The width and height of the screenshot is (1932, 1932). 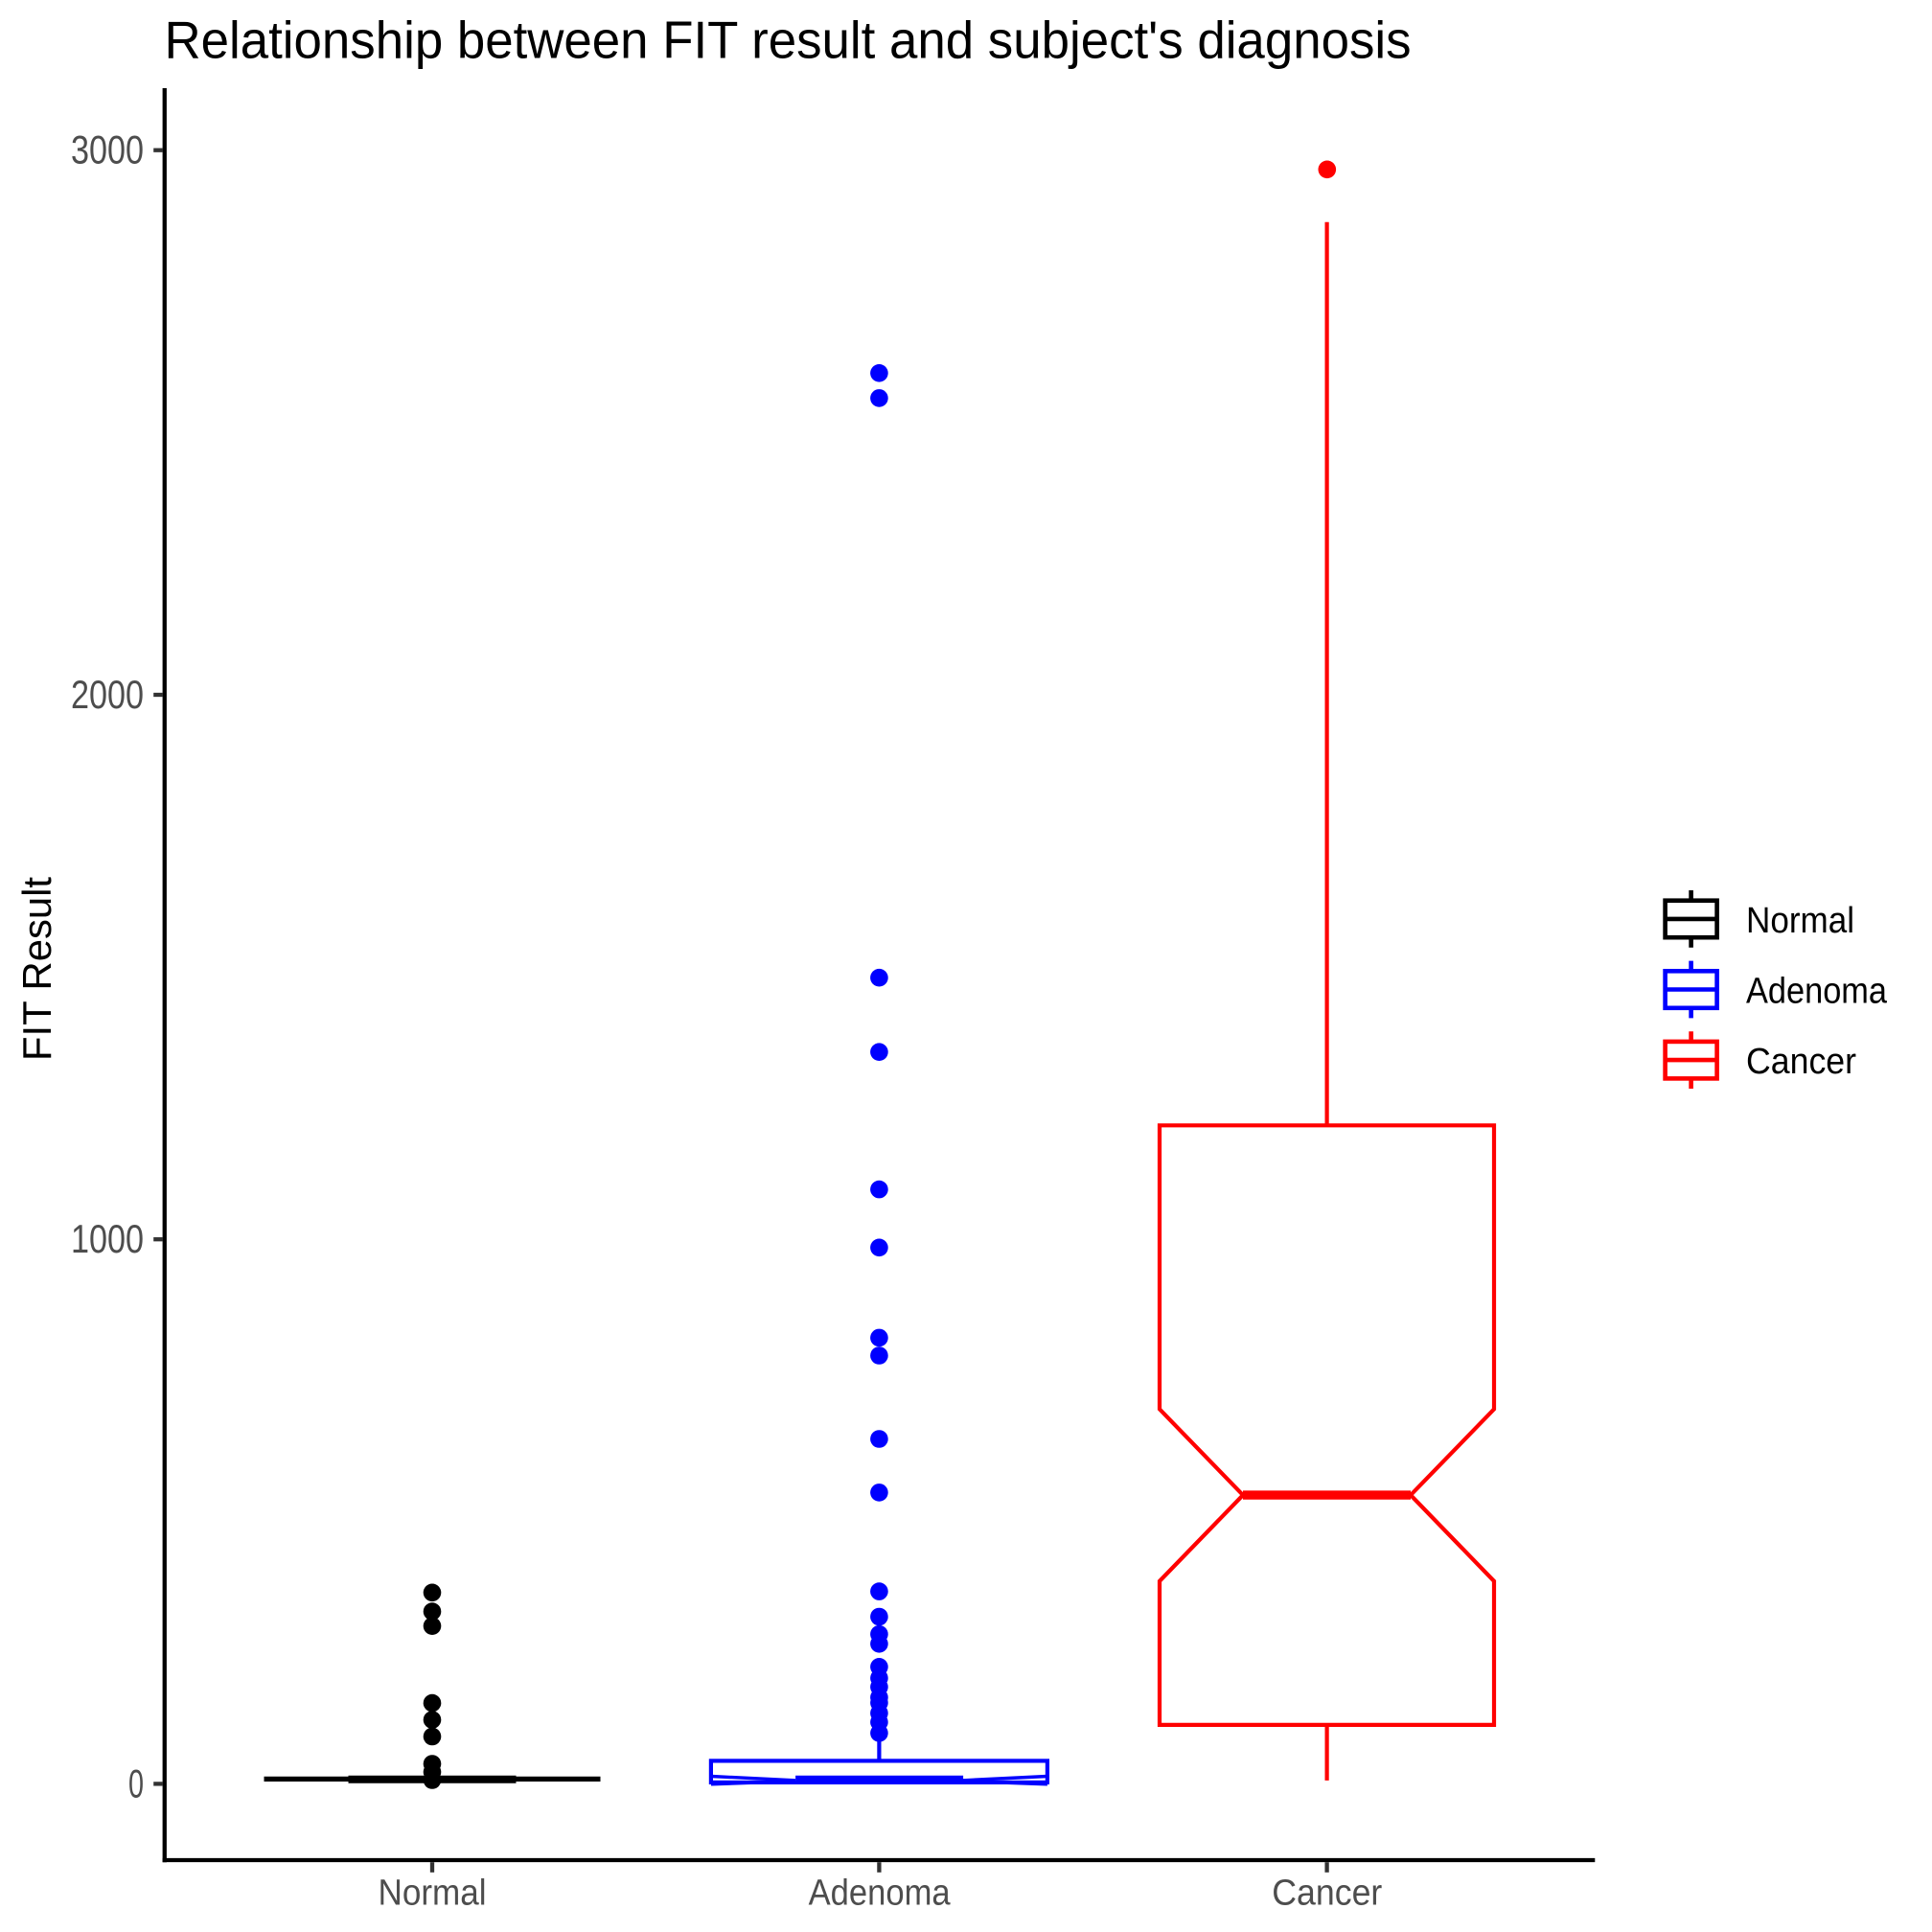 I want to click on svg-text: FIT Result, so click(x=36, y=969).